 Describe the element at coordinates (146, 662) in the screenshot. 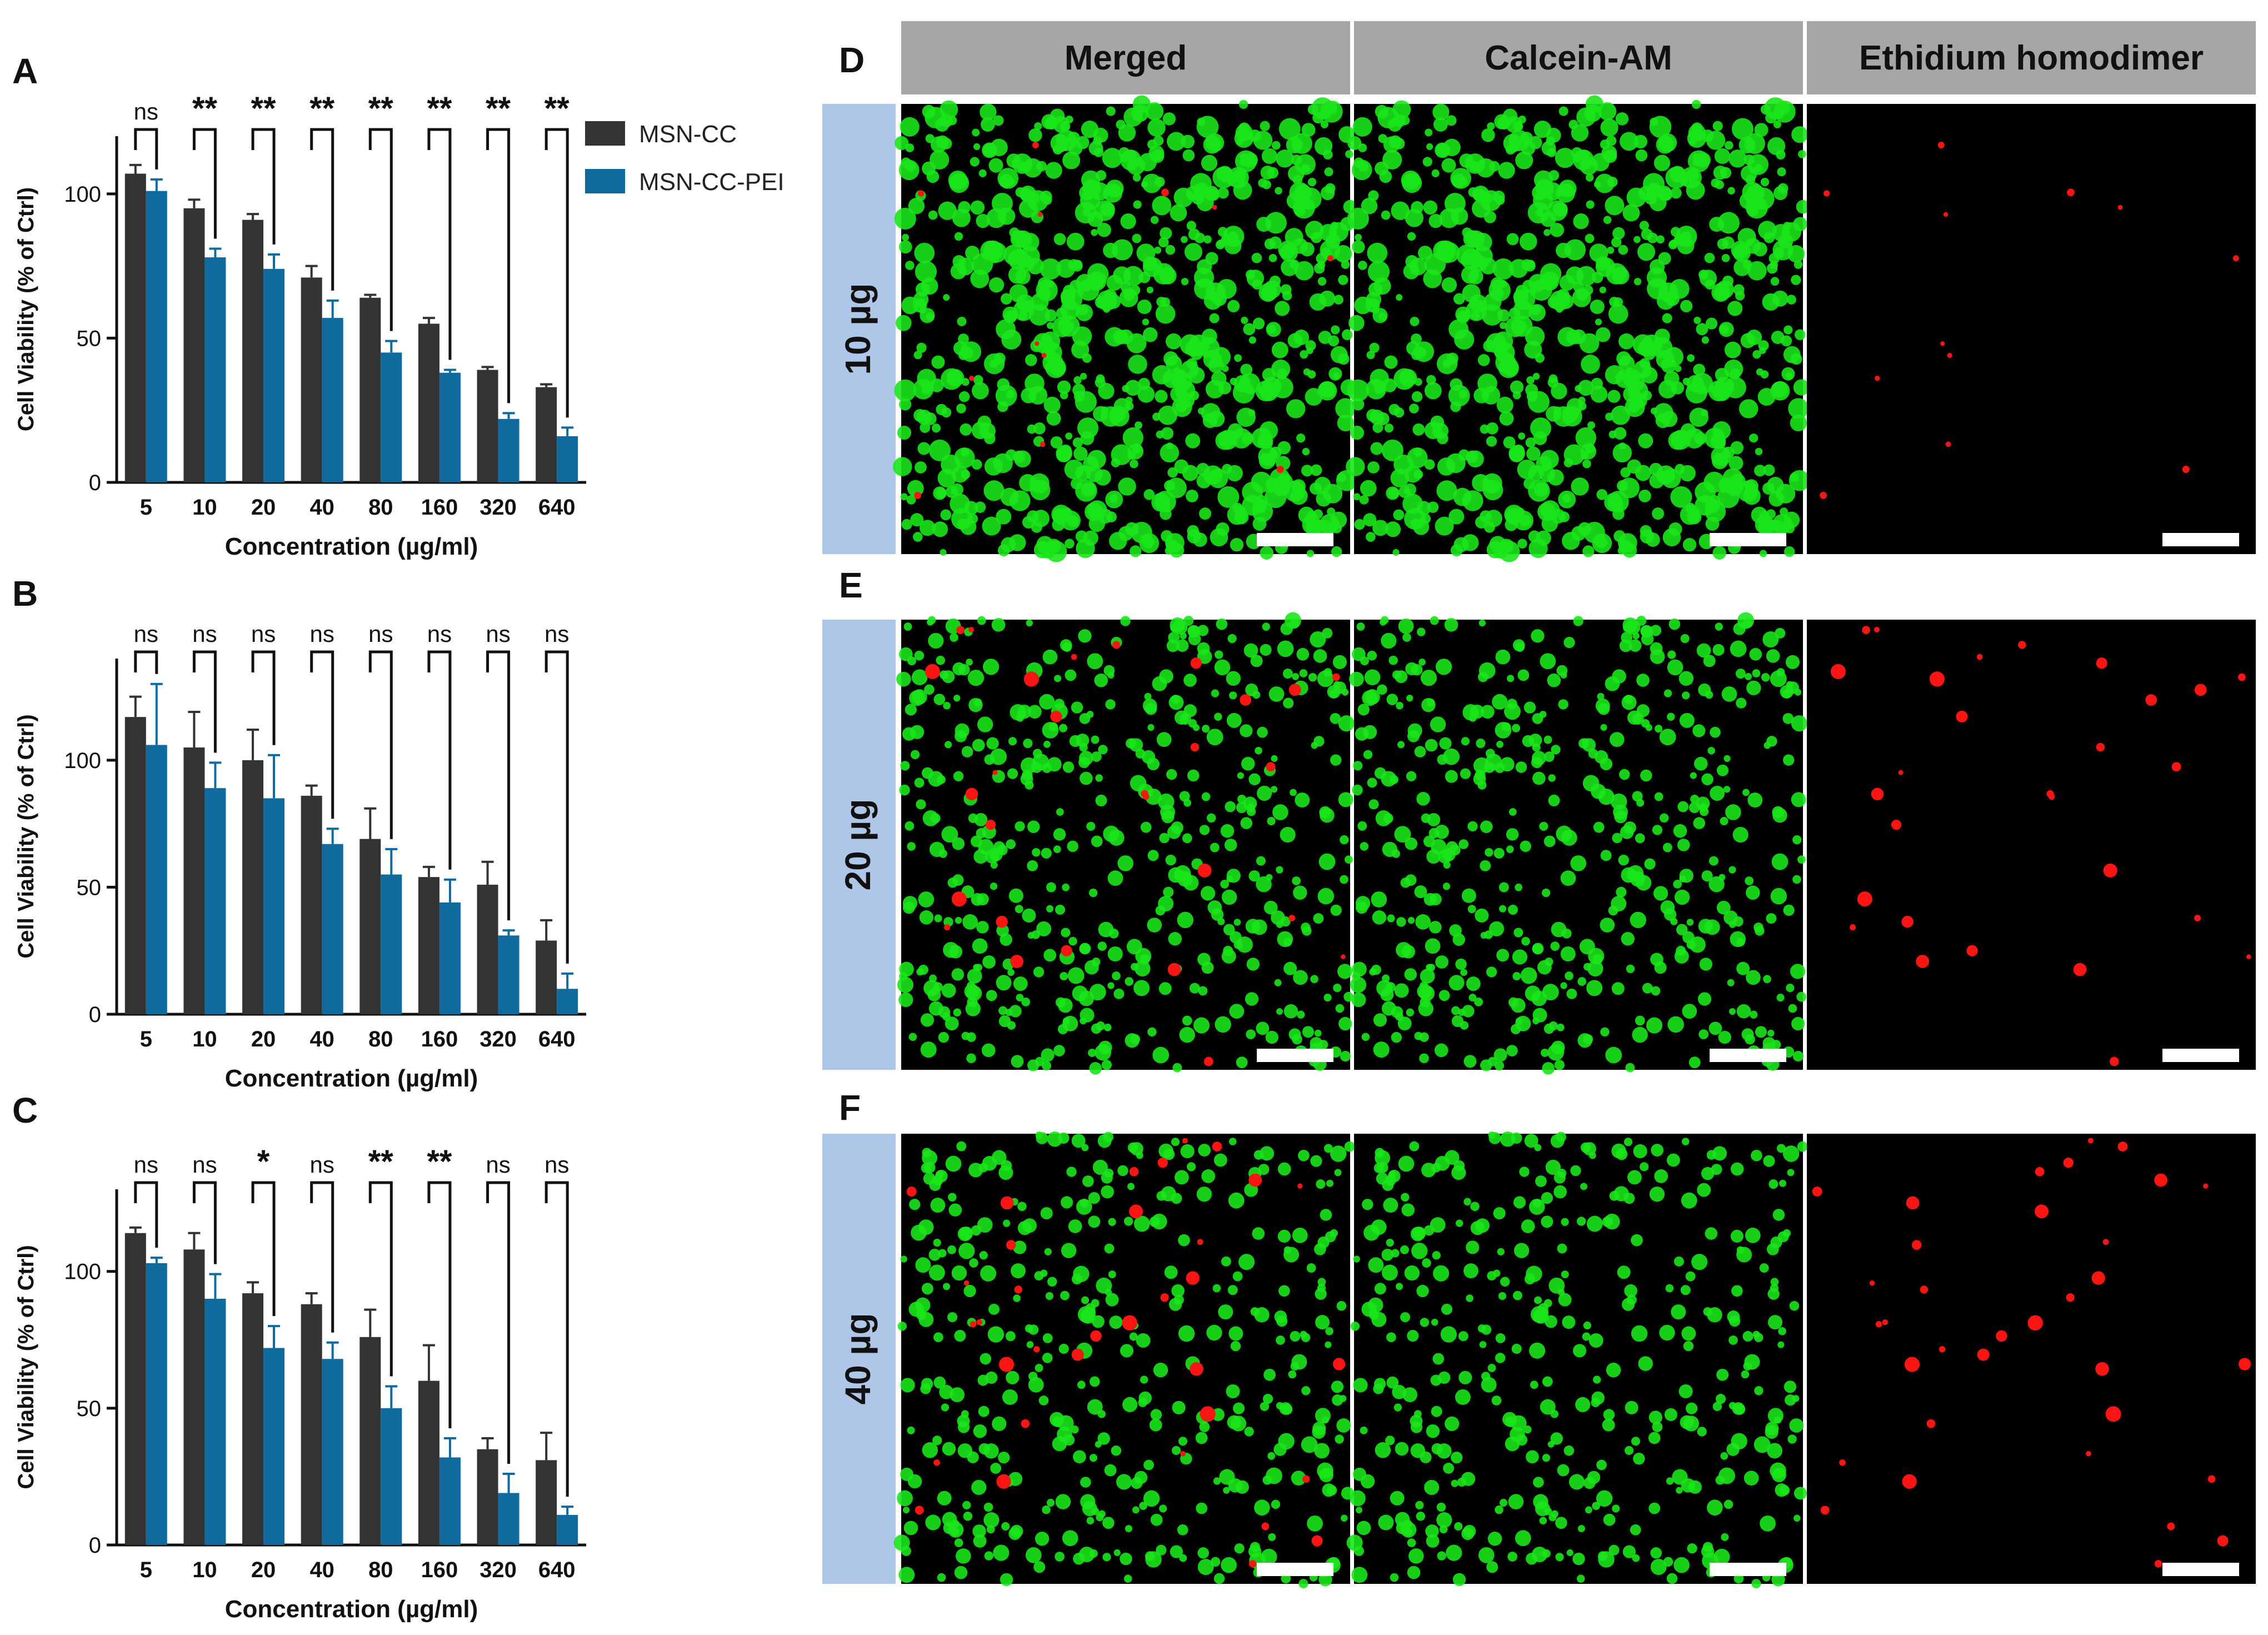

I see `significance-bracket` at that location.